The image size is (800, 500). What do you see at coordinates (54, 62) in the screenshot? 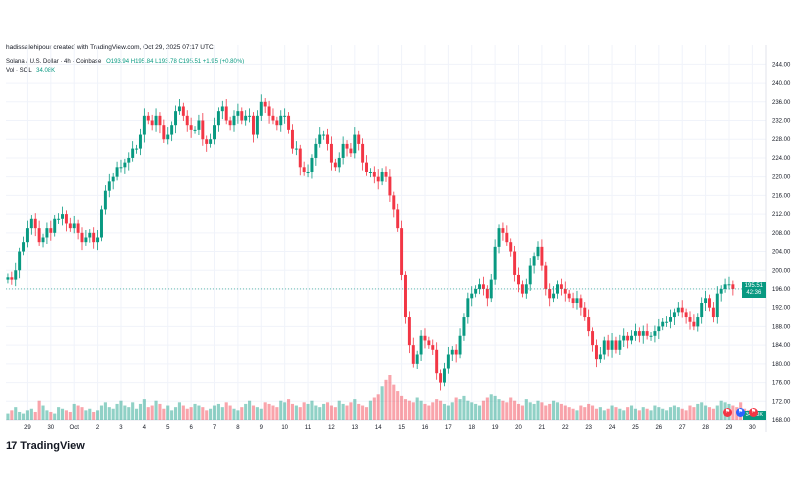
I see `legend-symbol: Solana / U.S. Dollar · 4h · Coinbase` at bounding box center [54, 62].